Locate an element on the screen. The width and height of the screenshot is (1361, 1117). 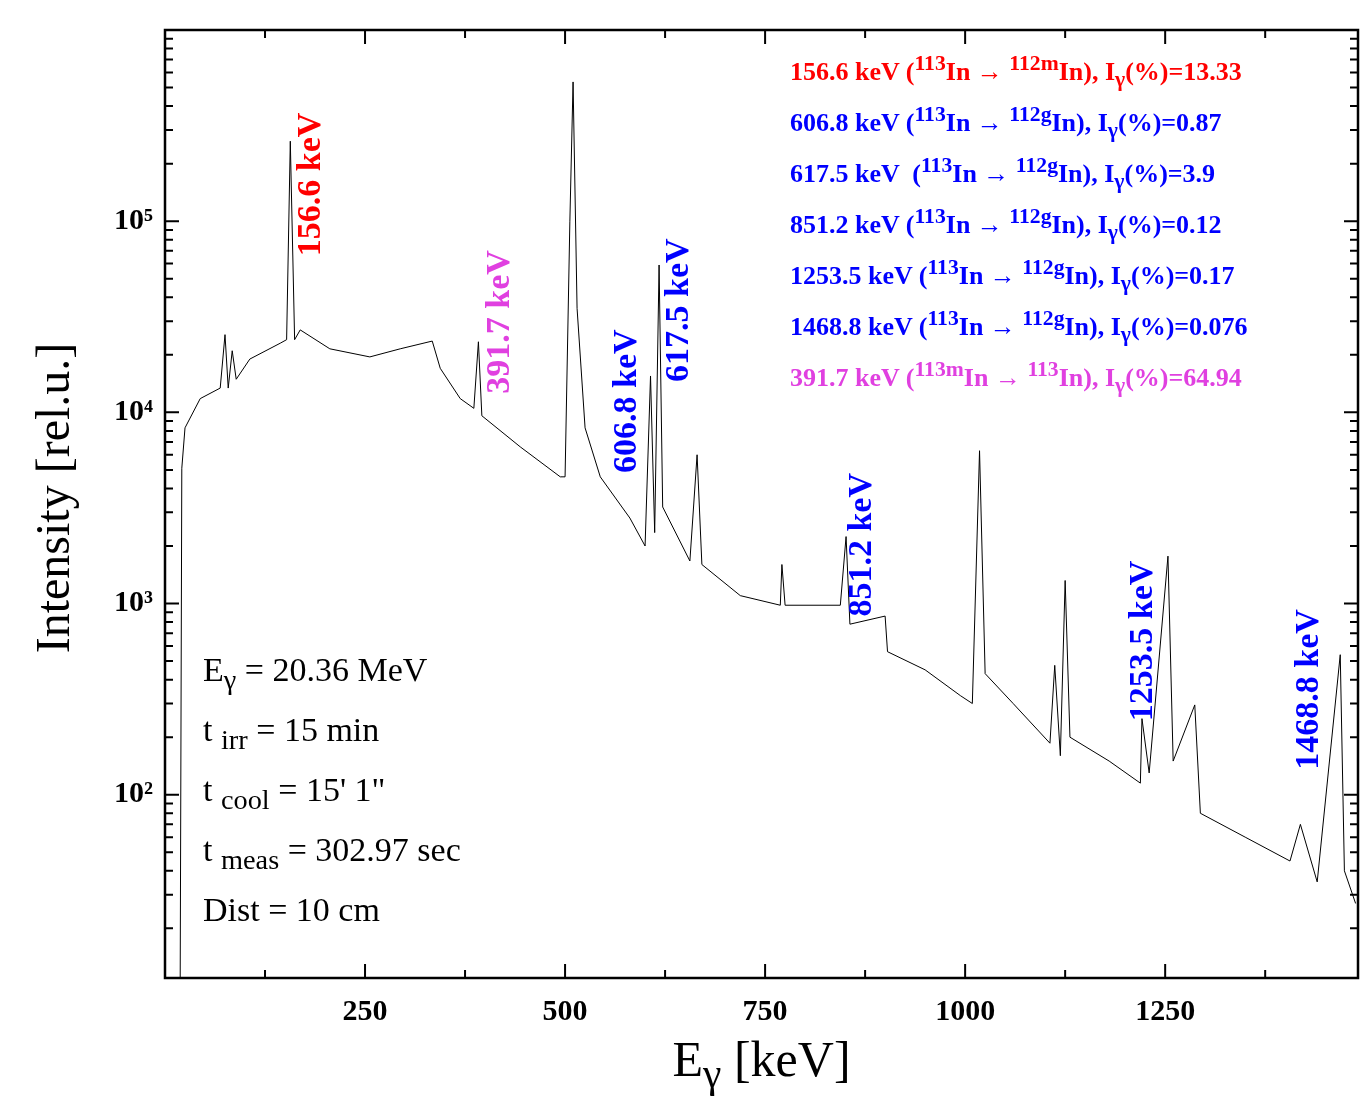
annotation: 617.5 keV ($^{113}$In → $^{112g}$In), I$_{γ}$(%)=3.9 is located at coordinates (1003, 173).